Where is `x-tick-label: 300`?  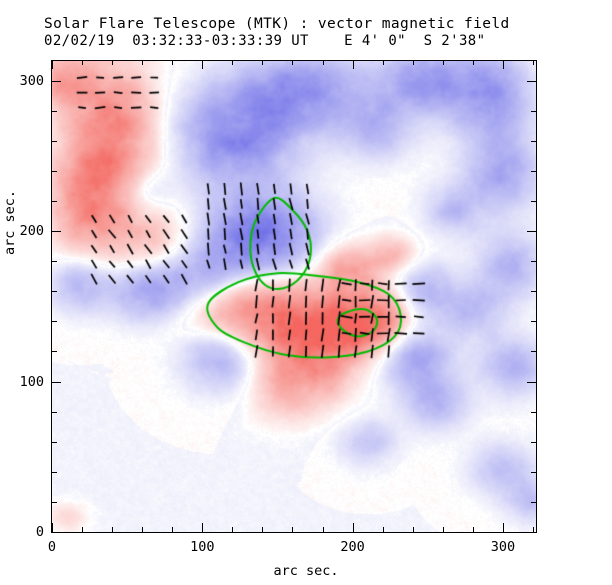
x-tick-label: 300 is located at coordinates (503, 547).